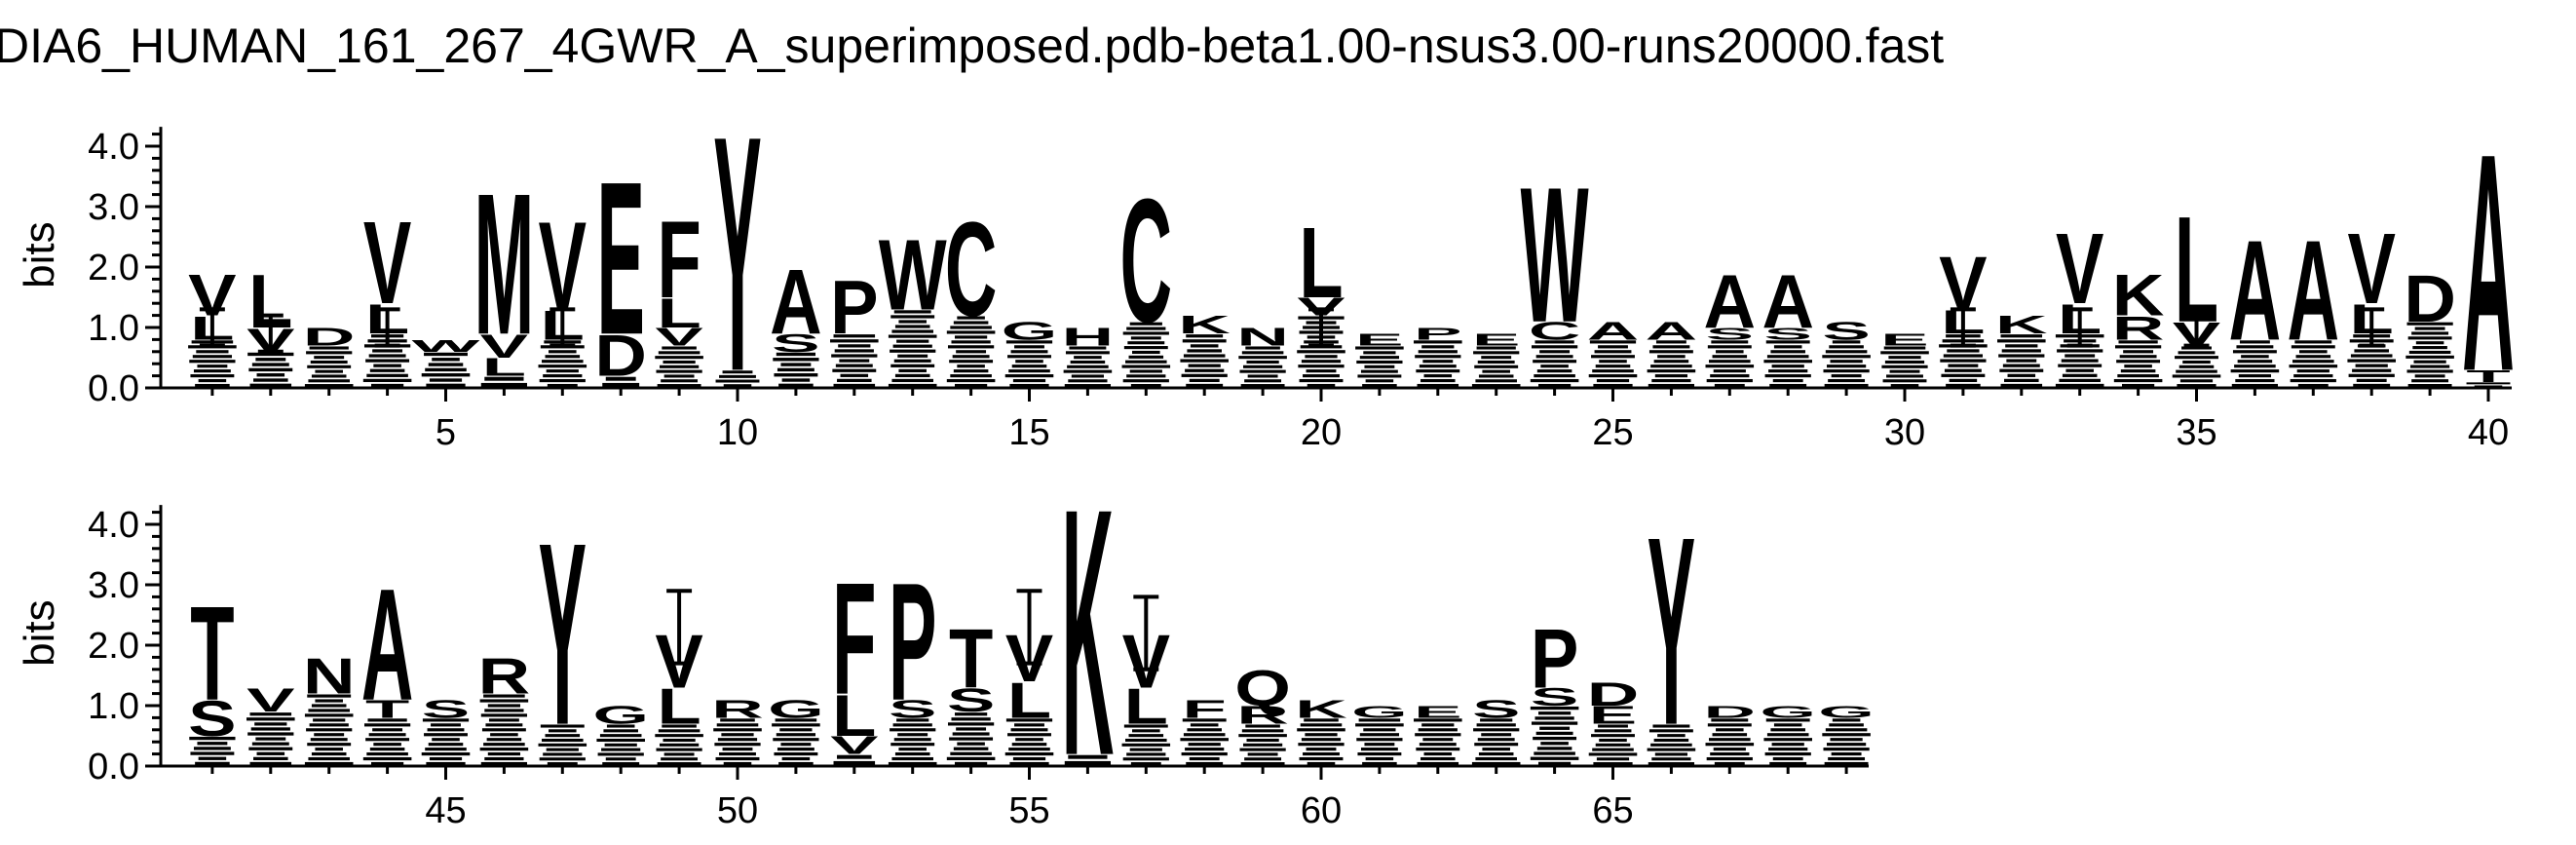  What do you see at coordinates (113, 147) in the screenshot?
I see `y-tick-label: 4.0` at bounding box center [113, 147].